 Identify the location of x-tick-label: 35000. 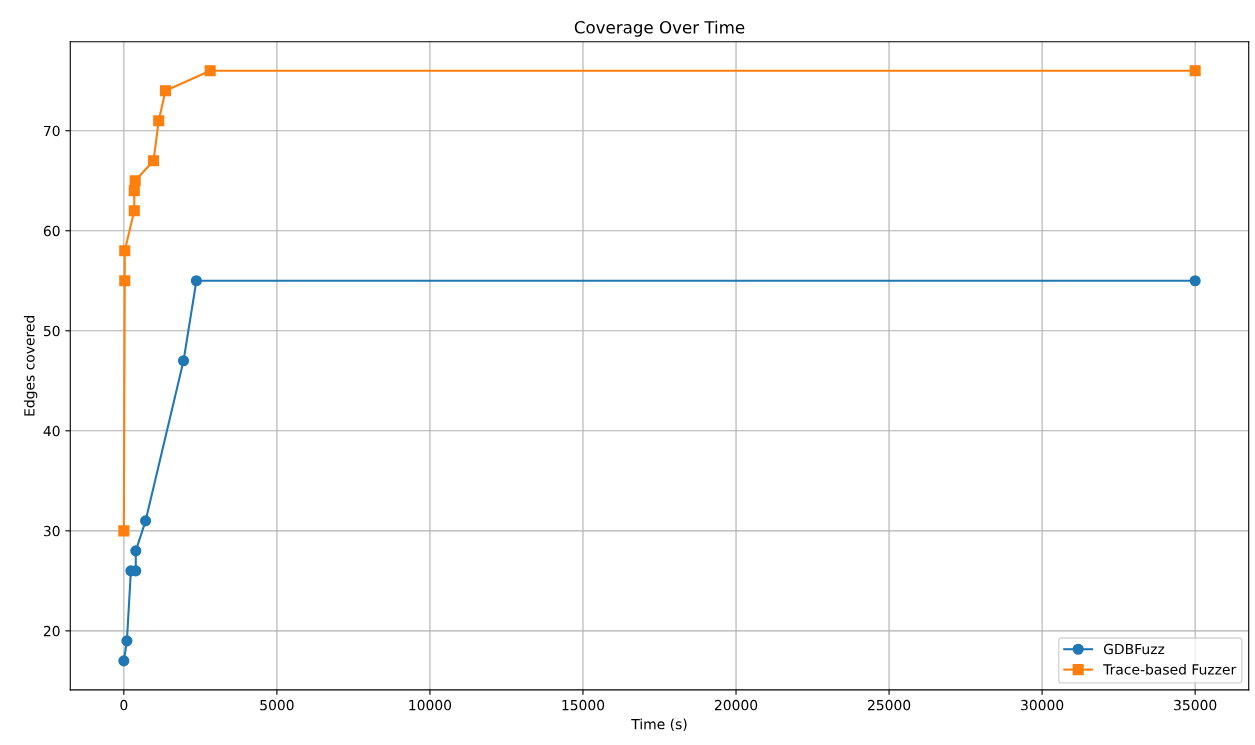
(1195, 705).